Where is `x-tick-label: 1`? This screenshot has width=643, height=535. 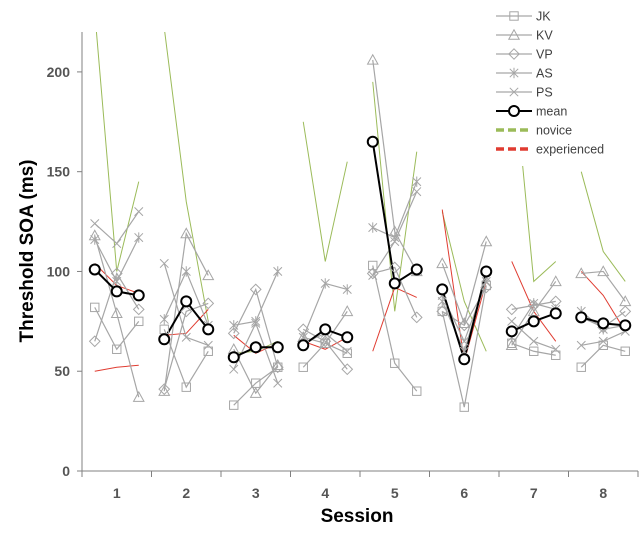 x-tick-label: 1 is located at coordinates (117, 493).